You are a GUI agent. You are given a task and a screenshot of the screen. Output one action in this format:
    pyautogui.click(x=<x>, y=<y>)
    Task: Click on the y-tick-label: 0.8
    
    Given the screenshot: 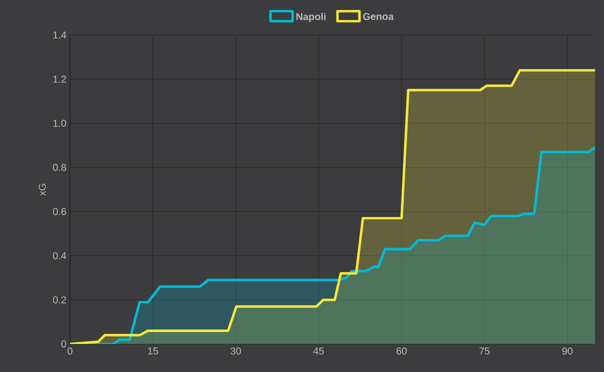 What is the action you would take?
    pyautogui.click(x=59, y=167)
    